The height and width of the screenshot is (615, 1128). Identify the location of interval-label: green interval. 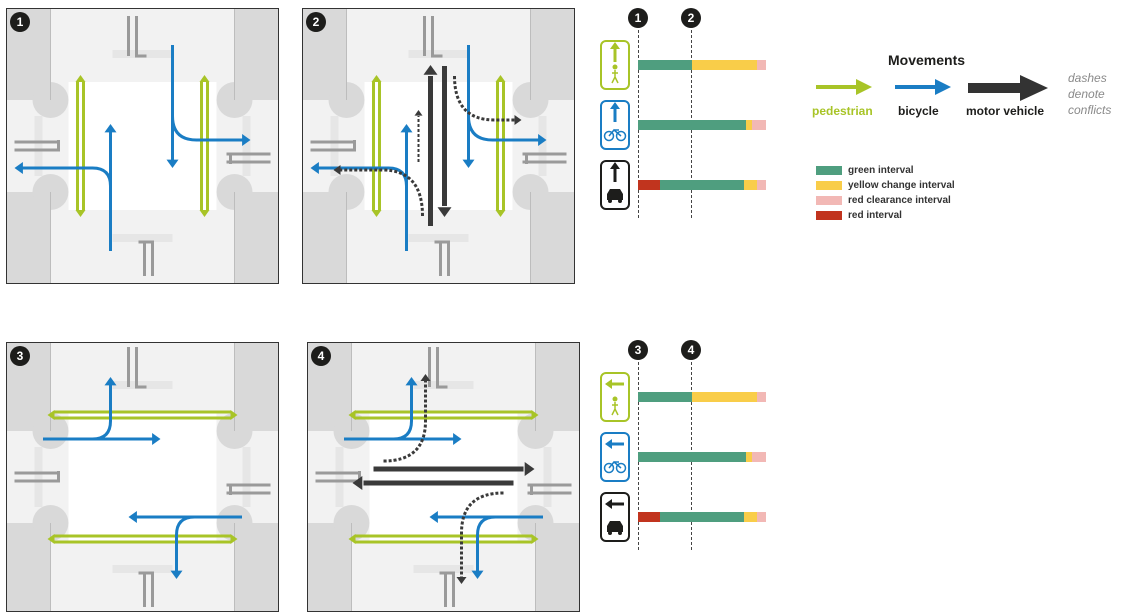
(881, 170).